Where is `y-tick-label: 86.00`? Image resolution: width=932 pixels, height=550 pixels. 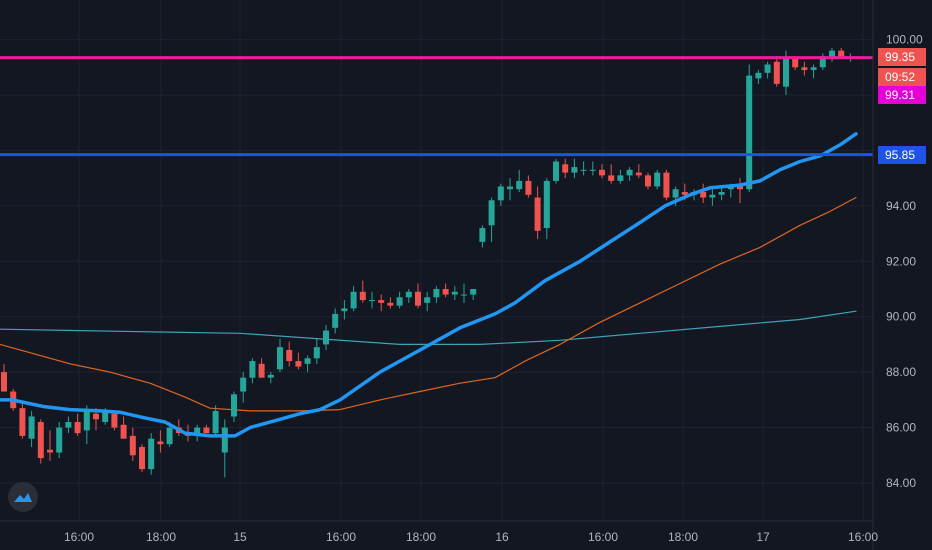
y-tick-label: 86.00 is located at coordinates (901, 428).